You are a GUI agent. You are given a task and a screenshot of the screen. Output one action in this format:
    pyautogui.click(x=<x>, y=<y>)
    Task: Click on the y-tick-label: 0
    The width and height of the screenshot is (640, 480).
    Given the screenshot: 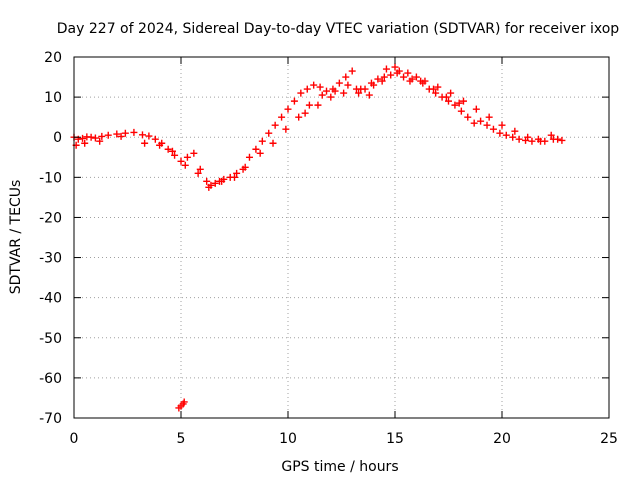 What is the action you would take?
    pyautogui.click(x=57, y=138)
    